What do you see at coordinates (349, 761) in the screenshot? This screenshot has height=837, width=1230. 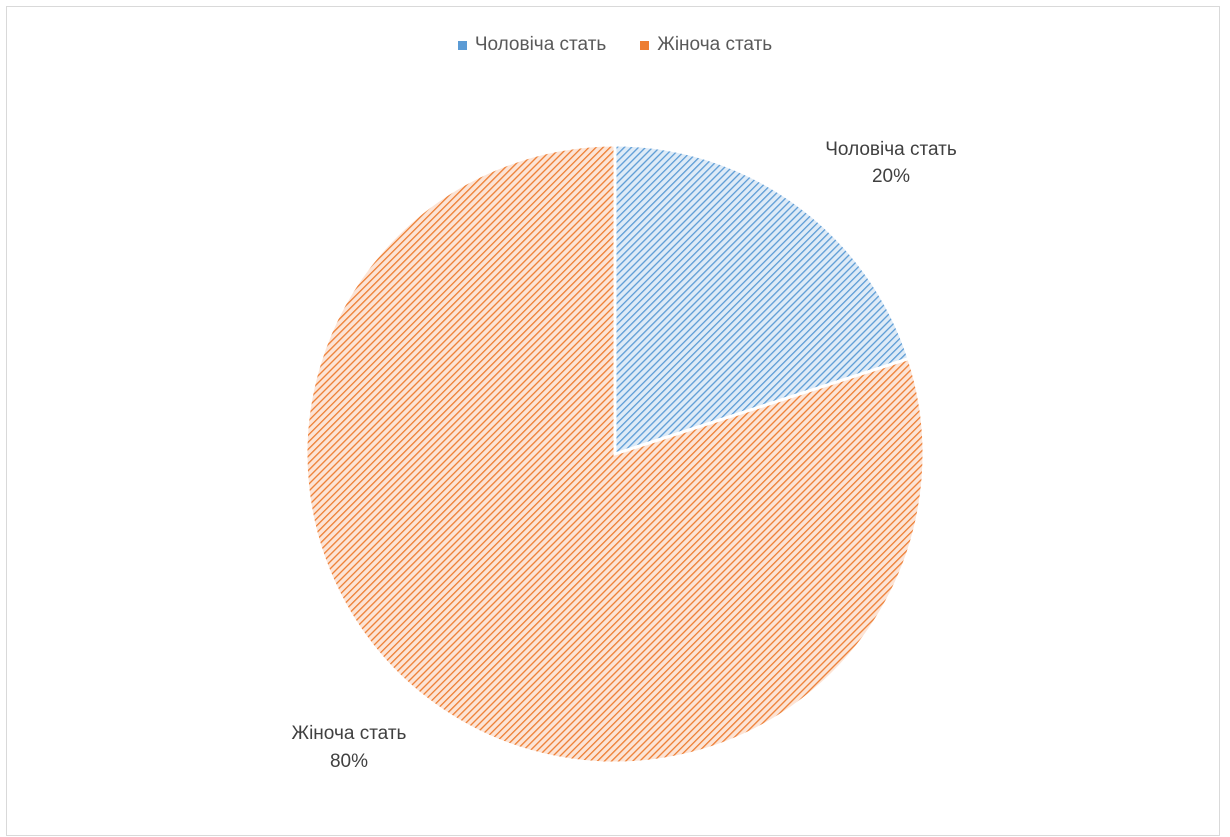 I see `data-label-female-value: 80%` at bounding box center [349, 761].